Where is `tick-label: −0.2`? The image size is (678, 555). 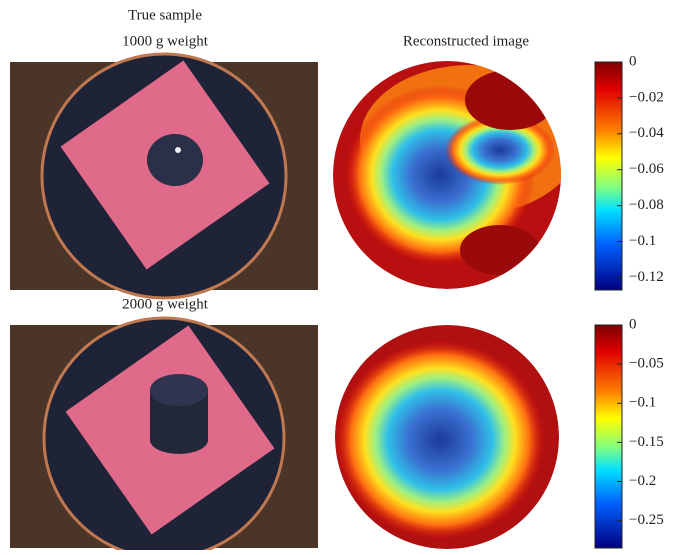 tick-label: −0.2 is located at coordinates (642, 481).